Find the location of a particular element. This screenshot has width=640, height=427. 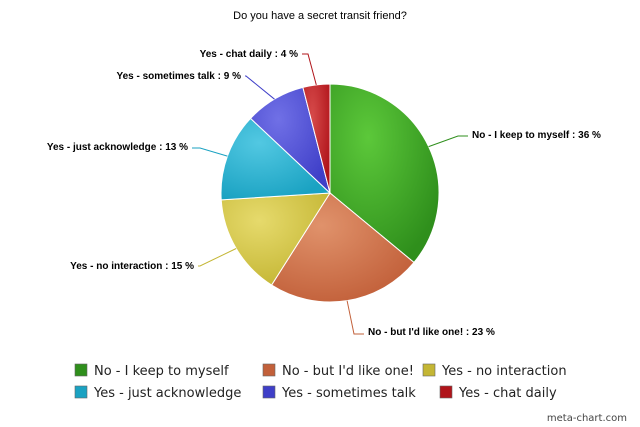

slice-label-4: Yes - just acknowledge : 13 % is located at coordinates (117, 147).